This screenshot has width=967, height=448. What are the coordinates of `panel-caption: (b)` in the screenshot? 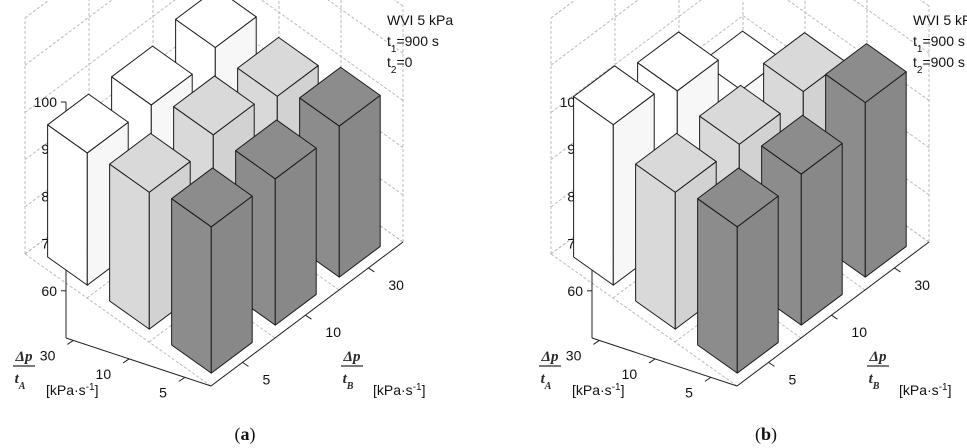 It's located at (766, 434).